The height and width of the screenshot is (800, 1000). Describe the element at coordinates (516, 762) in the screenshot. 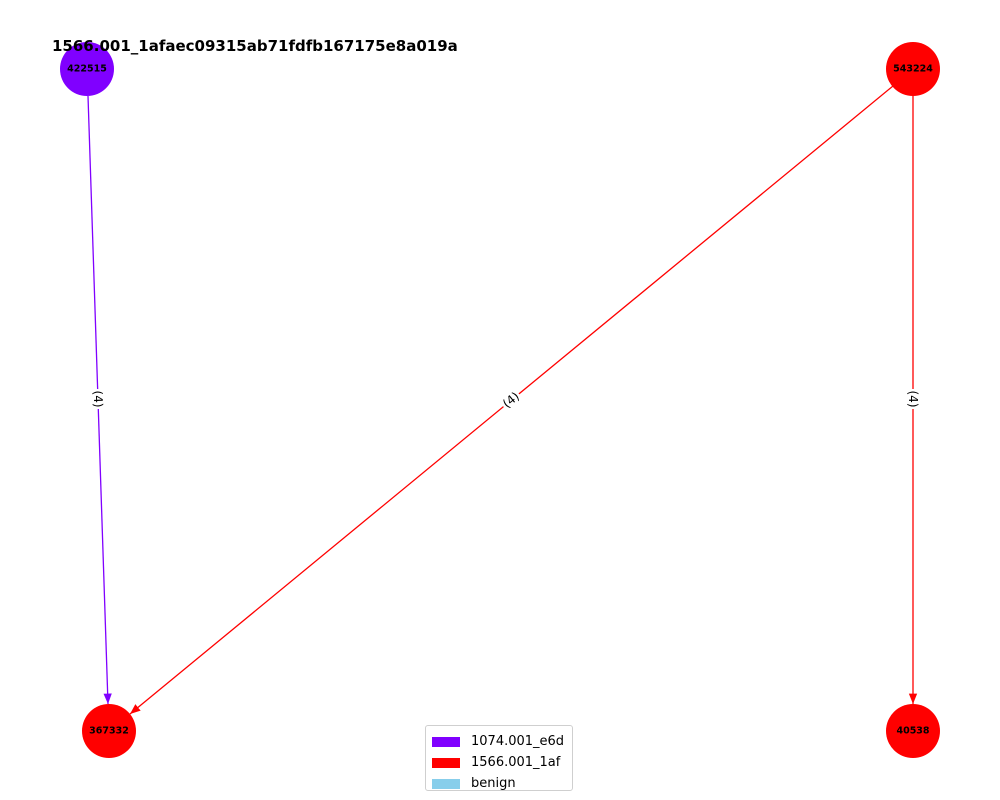

I see `legend-label-1566: 1566.001_1af` at that location.